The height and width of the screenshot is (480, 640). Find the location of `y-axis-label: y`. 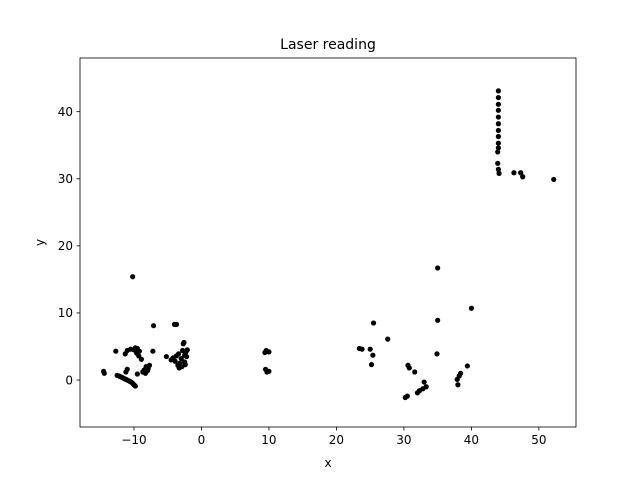

y-axis-label: y is located at coordinates (40, 242).